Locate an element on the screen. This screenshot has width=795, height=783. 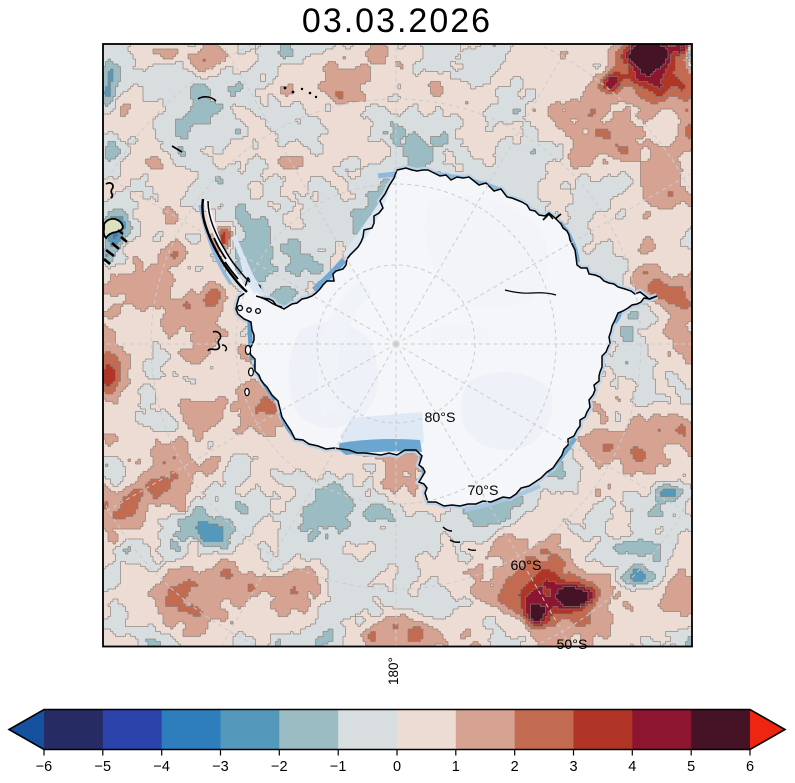
svg-text: −4 is located at coordinates (161, 767).